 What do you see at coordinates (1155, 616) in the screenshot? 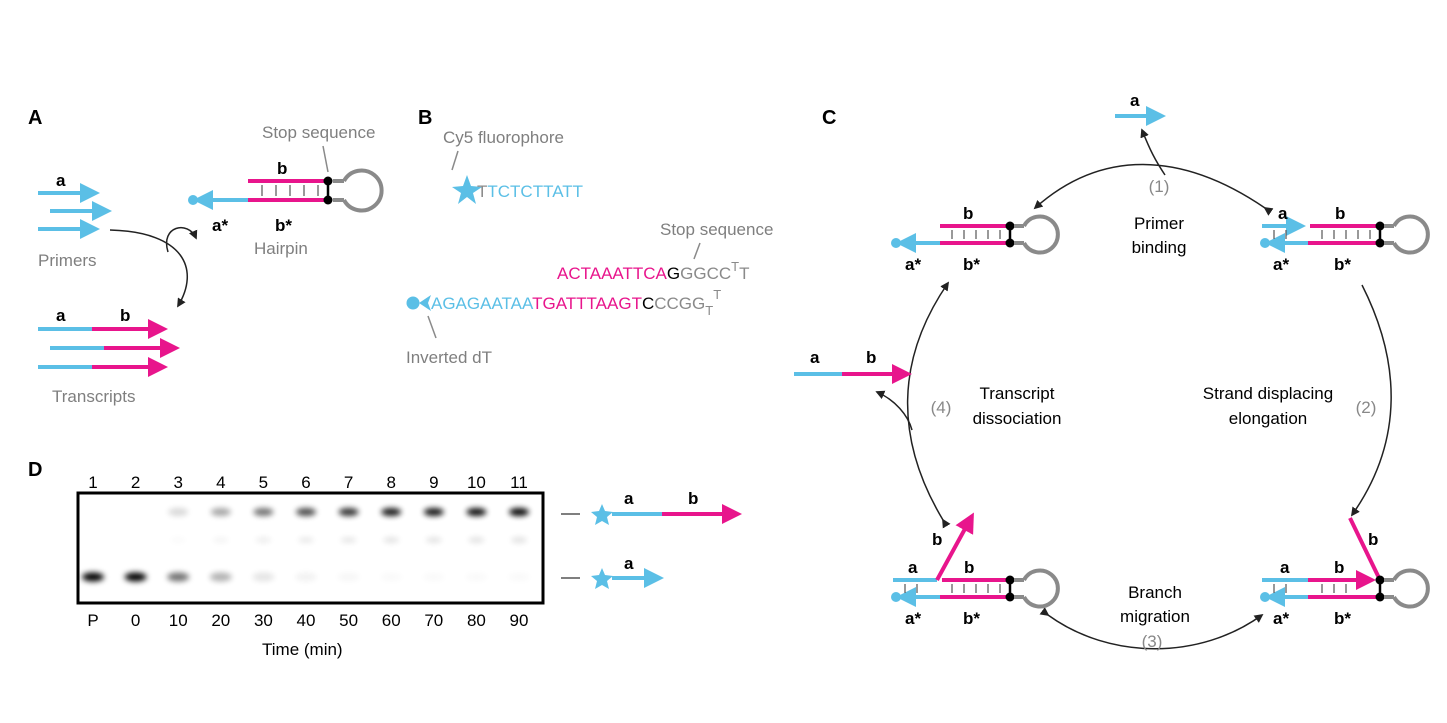
I see `step-3-label-line2: migration` at bounding box center [1155, 616].